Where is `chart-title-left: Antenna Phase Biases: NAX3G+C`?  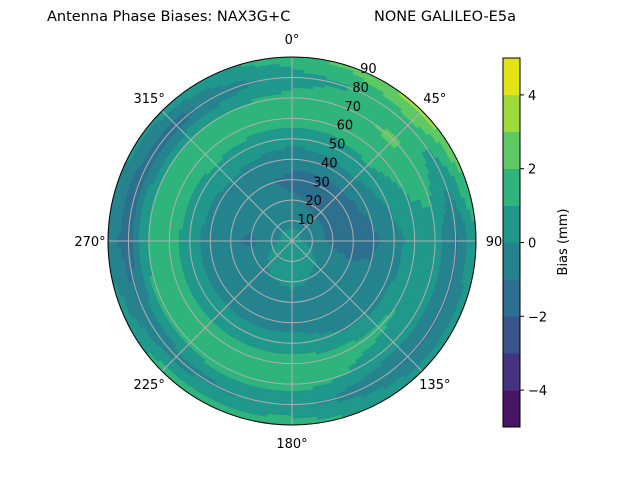
chart-title-left: Antenna Phase Biases: NAX3G+C is located at coordinates (169, 17).